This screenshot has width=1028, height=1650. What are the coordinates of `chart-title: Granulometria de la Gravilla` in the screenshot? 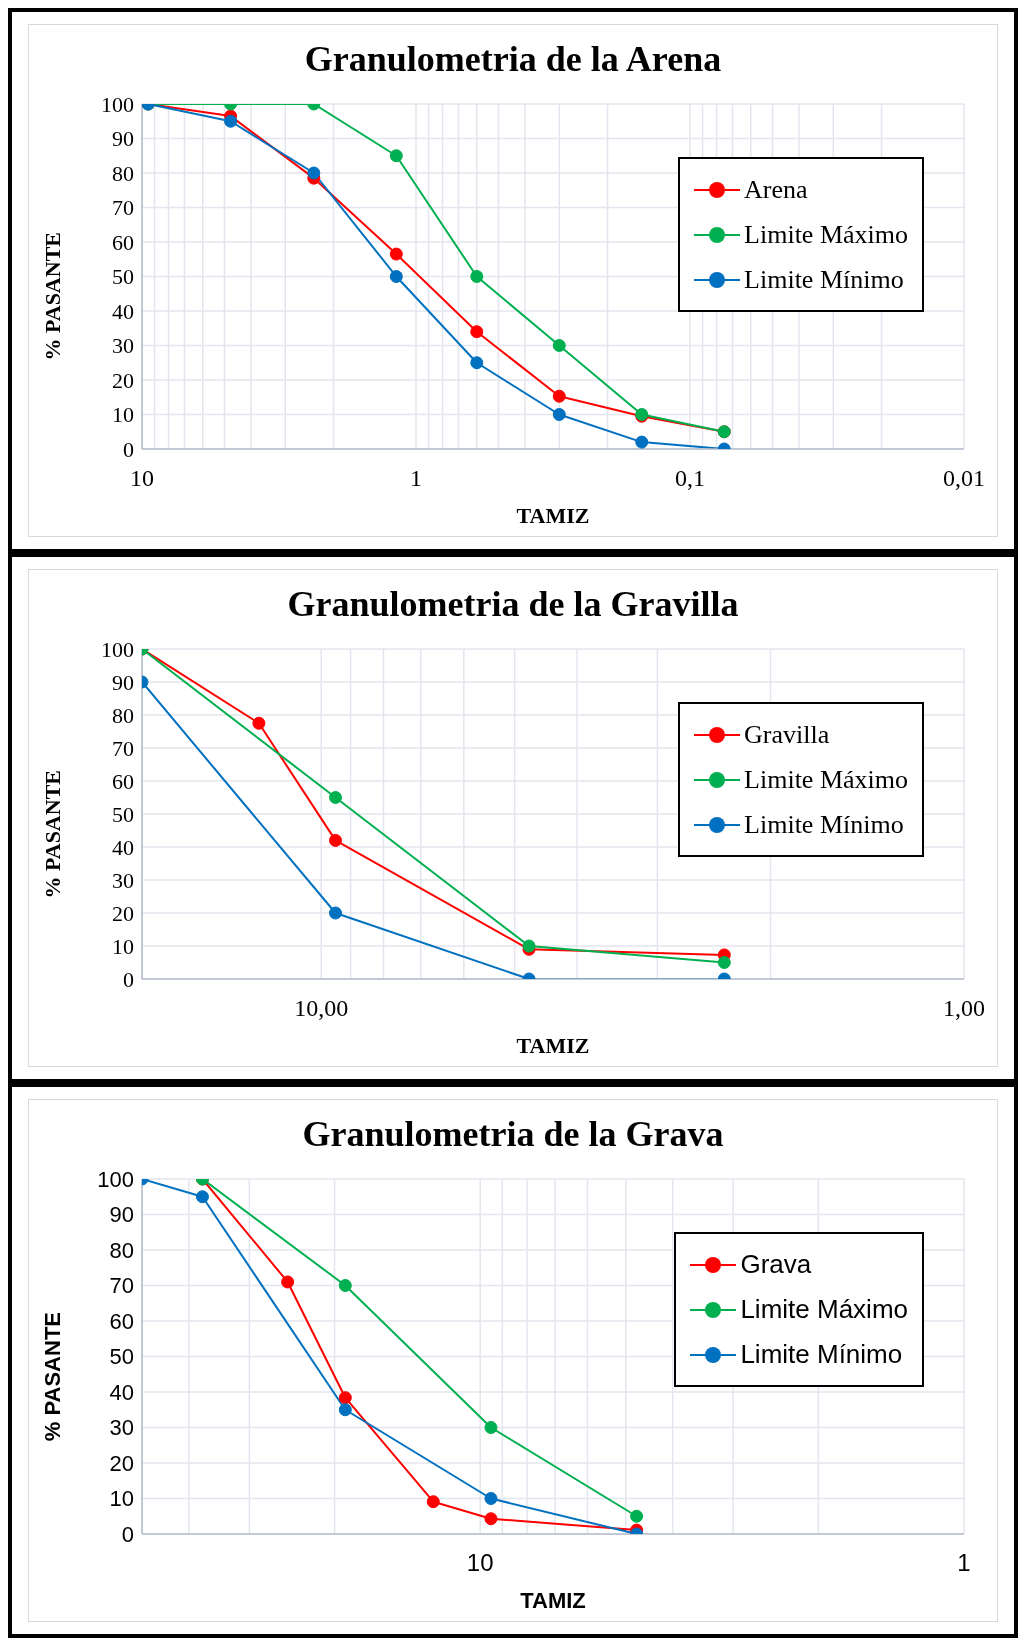 It's located at (513, 604).